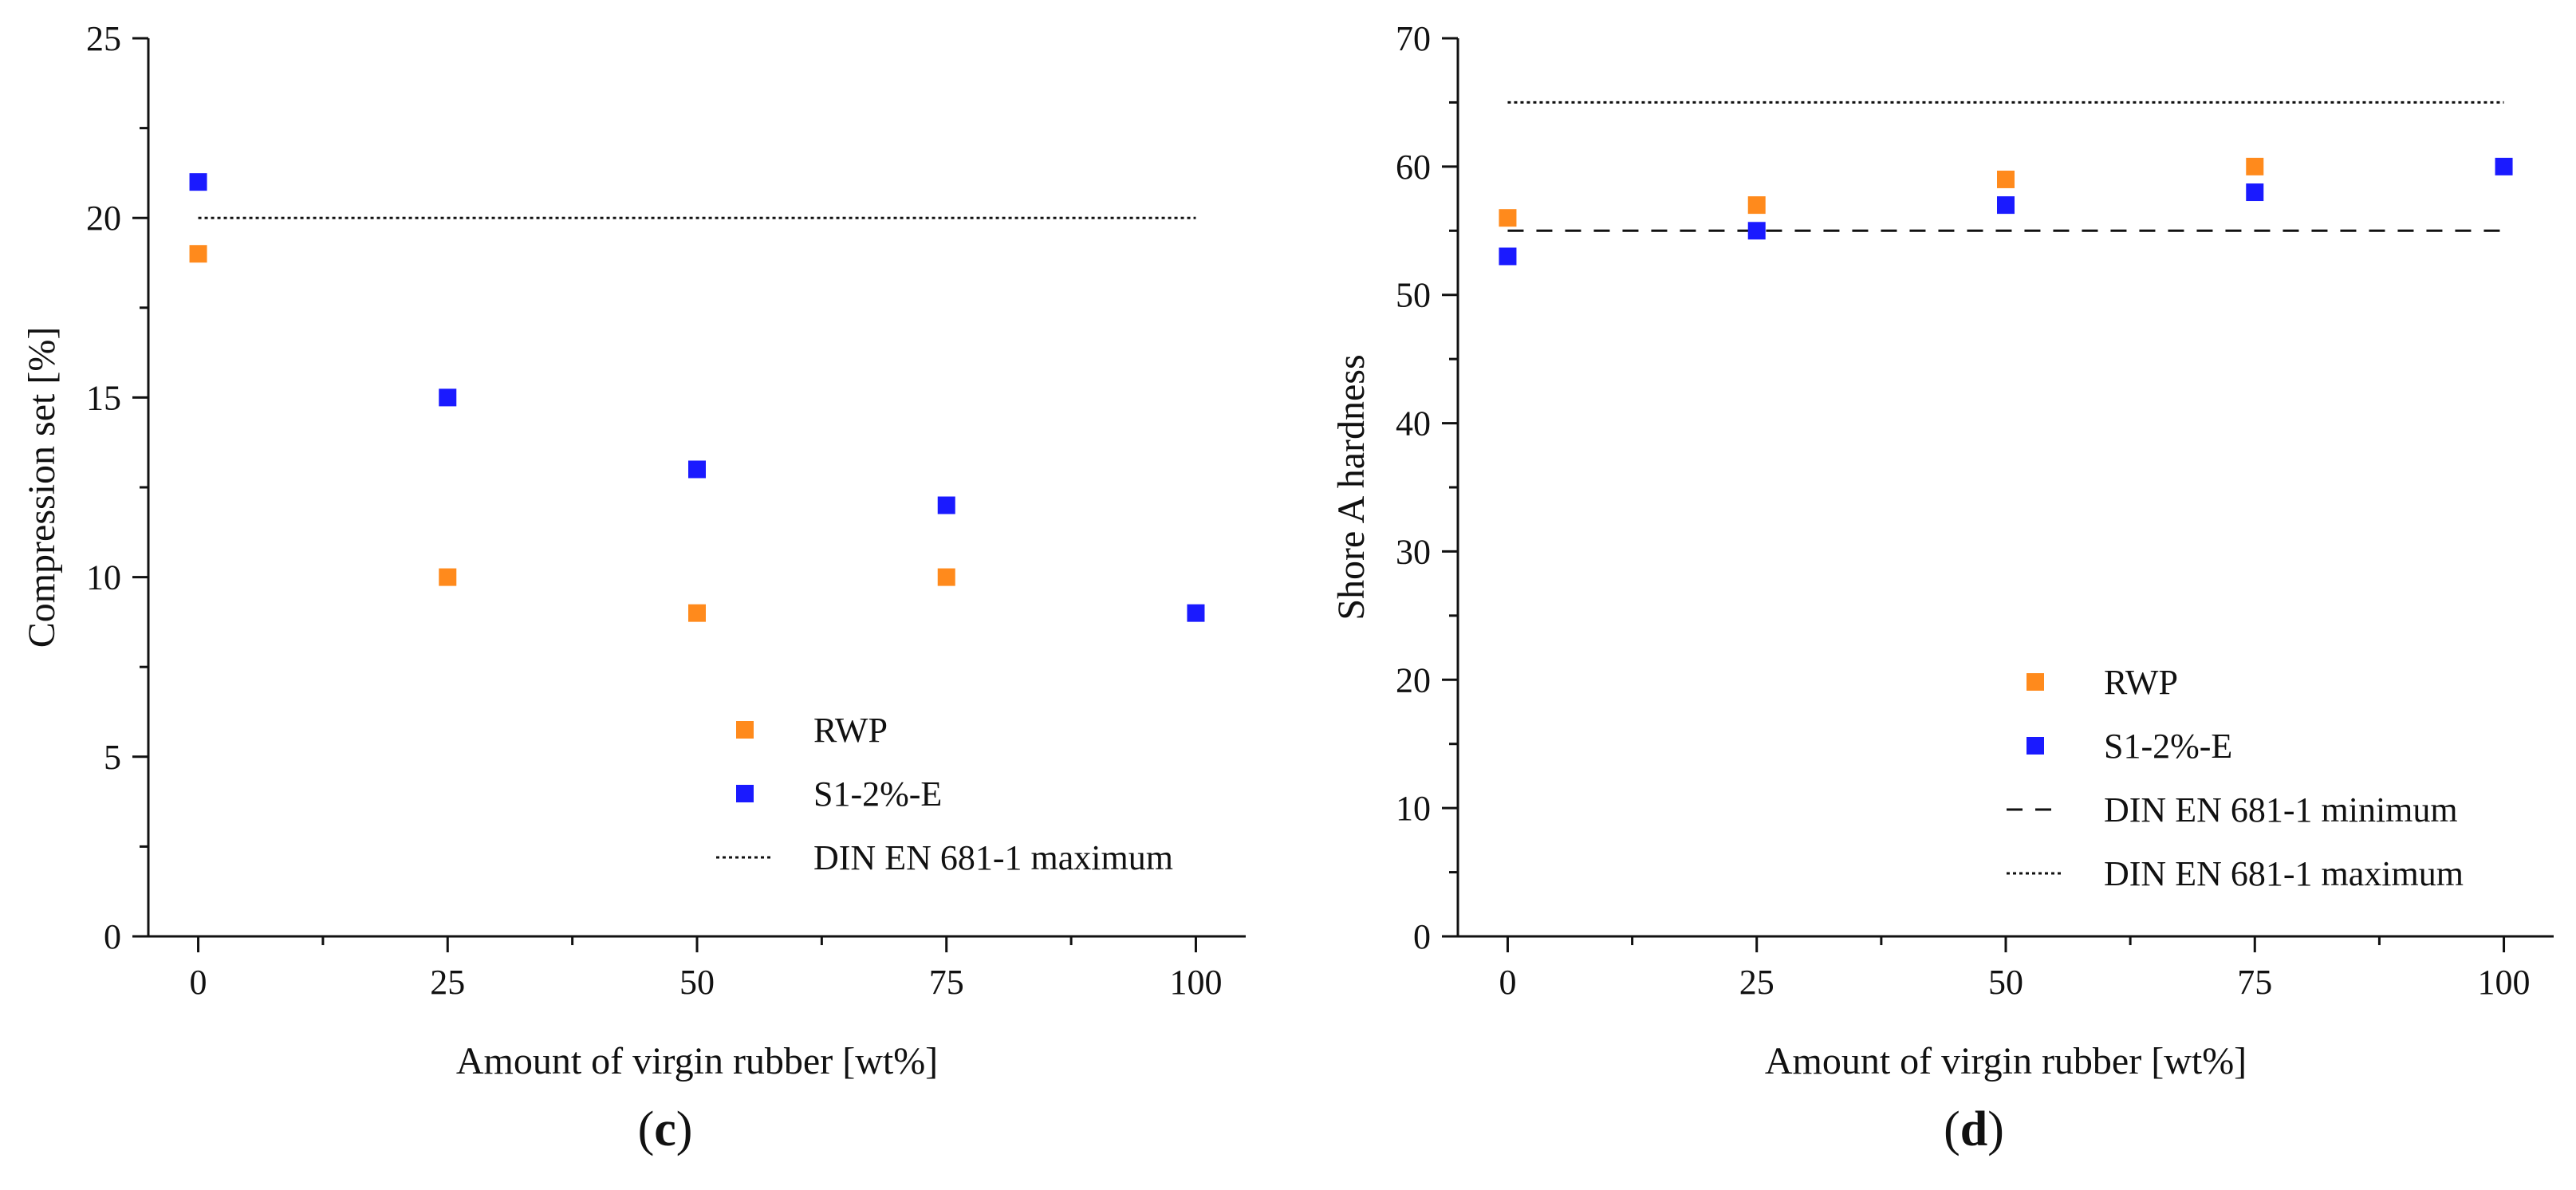 Image resolution: width=2576 pixels, height=1190 pixels. I want to click on y-tick-label: 40, so click(1413, 423).